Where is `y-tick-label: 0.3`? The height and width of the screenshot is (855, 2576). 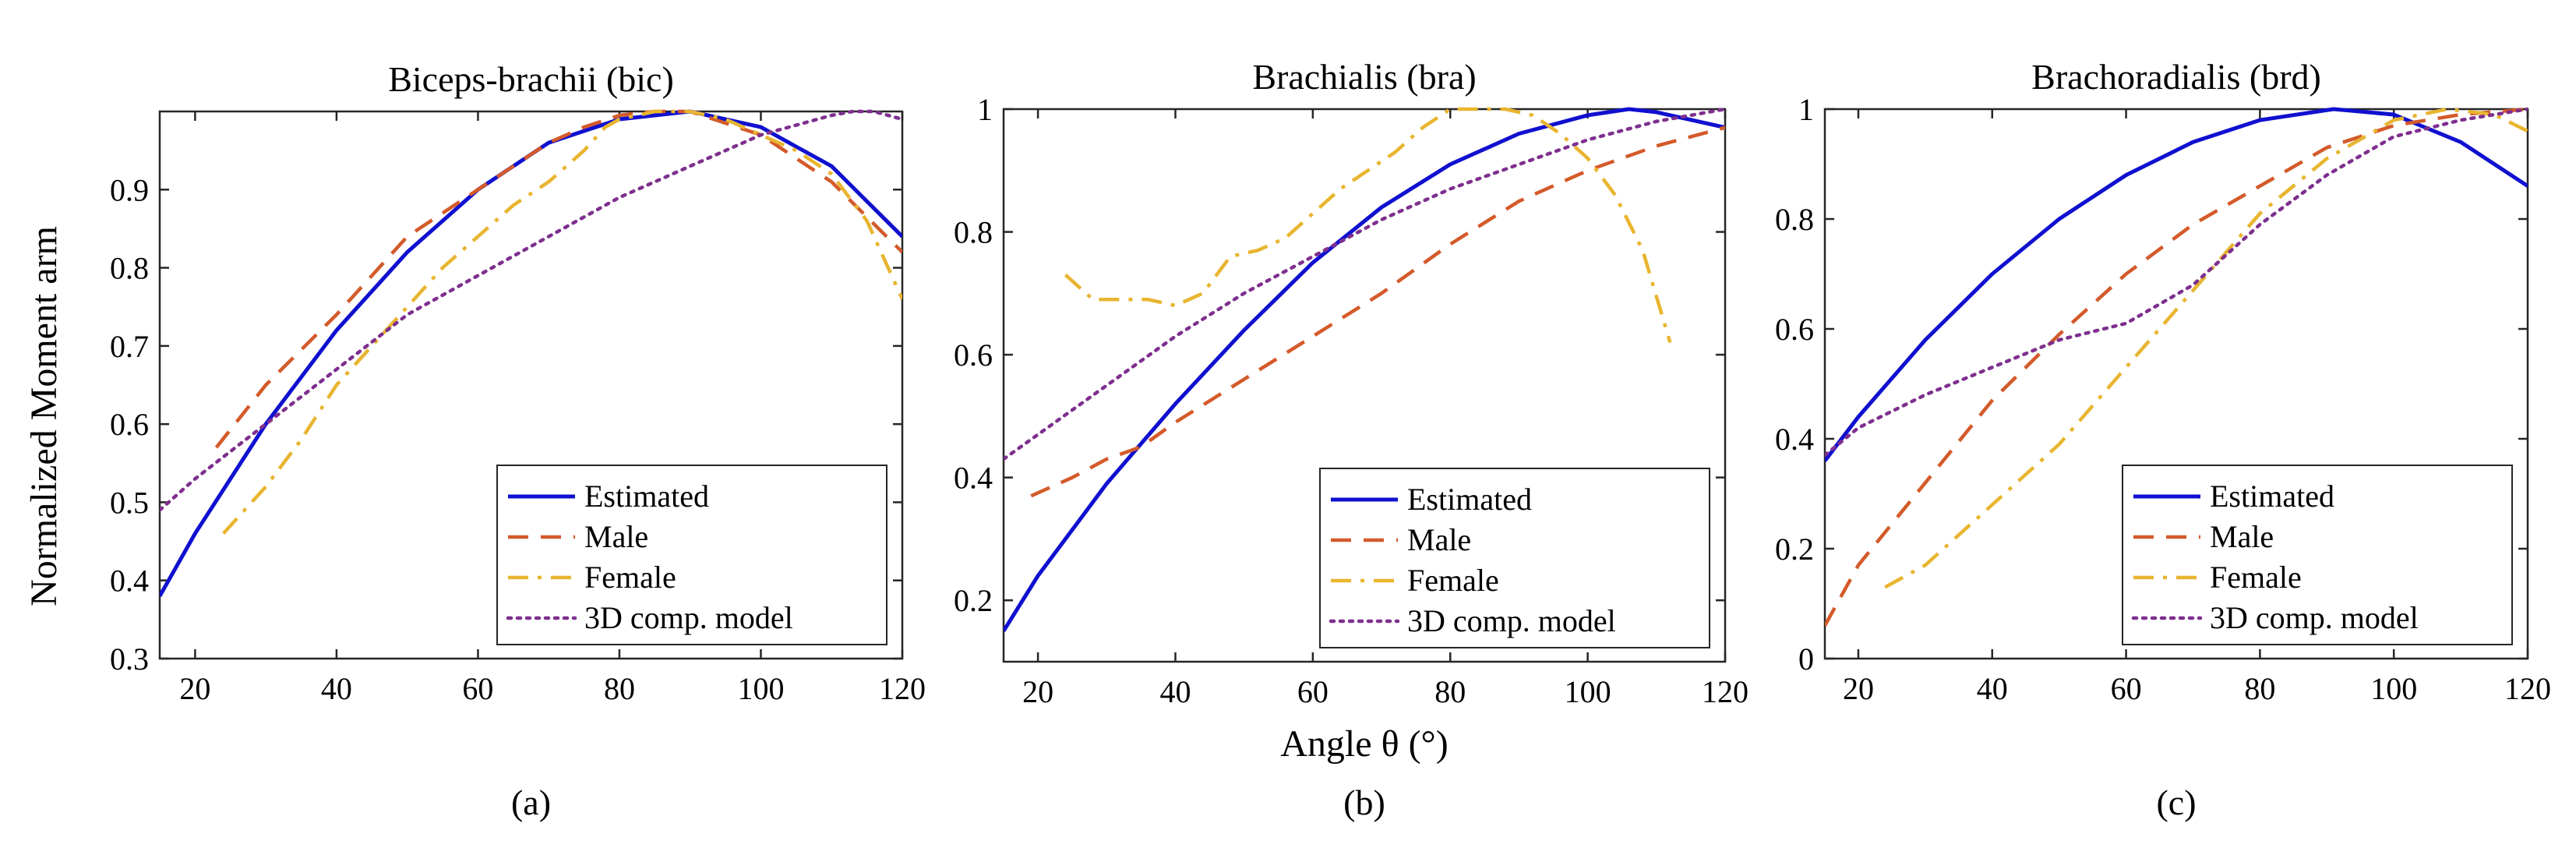
y-tick-label: 0.3 is located at coordinates (129, 659).